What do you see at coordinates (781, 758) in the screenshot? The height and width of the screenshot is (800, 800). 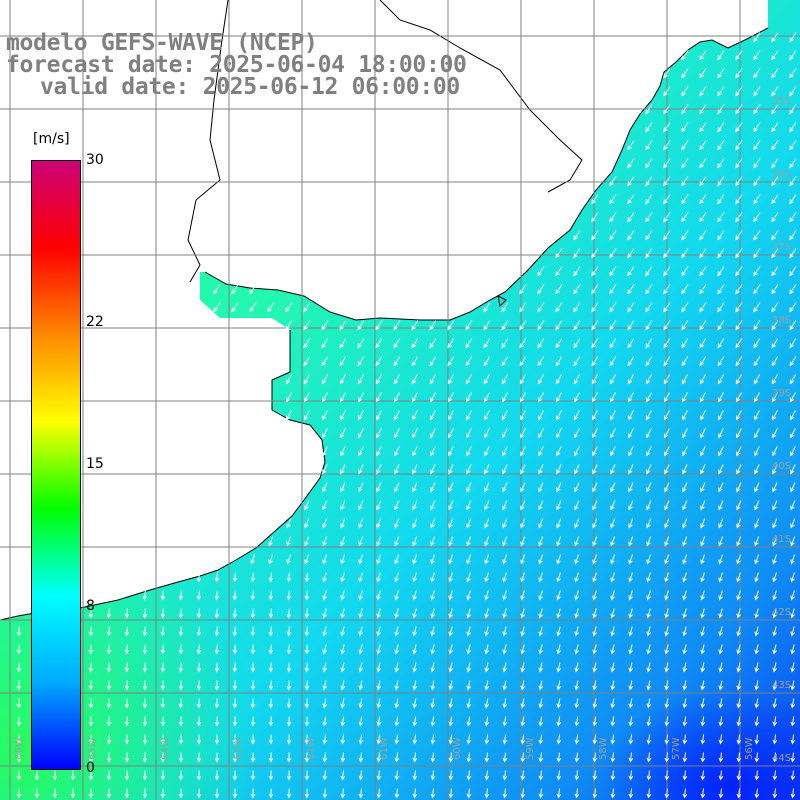 I see `latitude-label: 44S` at bounding box center [781, 758].